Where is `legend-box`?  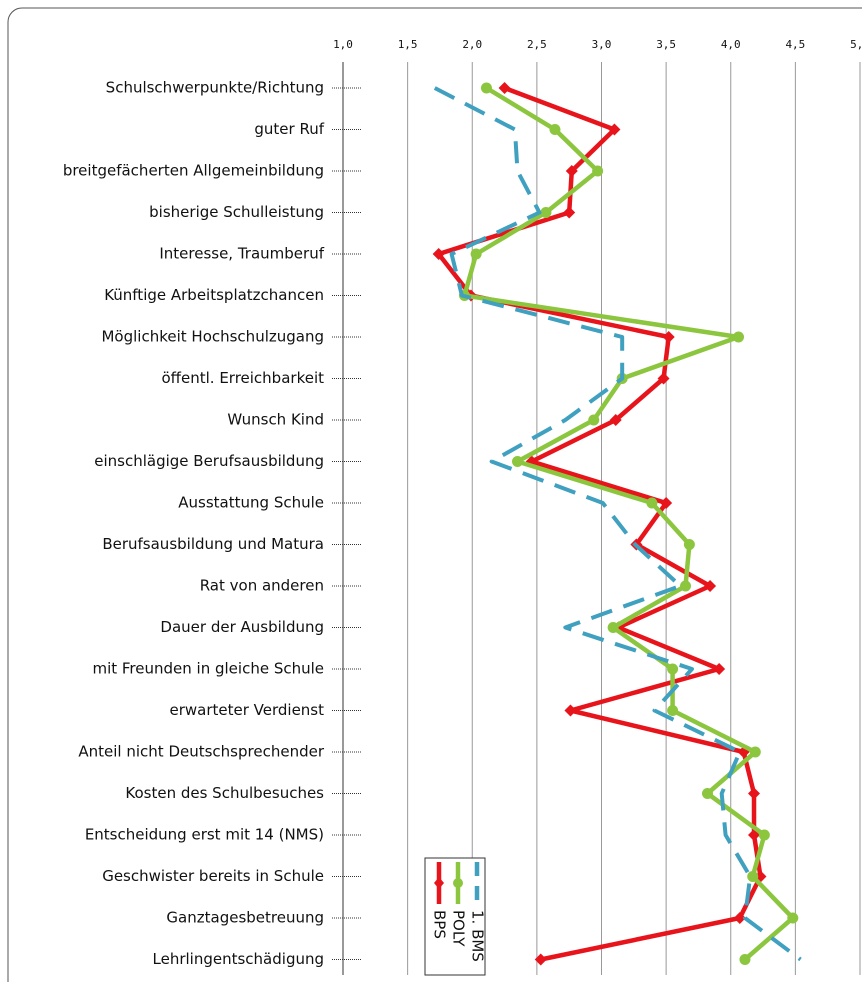 legend-box is located at coordinates (455, 916).